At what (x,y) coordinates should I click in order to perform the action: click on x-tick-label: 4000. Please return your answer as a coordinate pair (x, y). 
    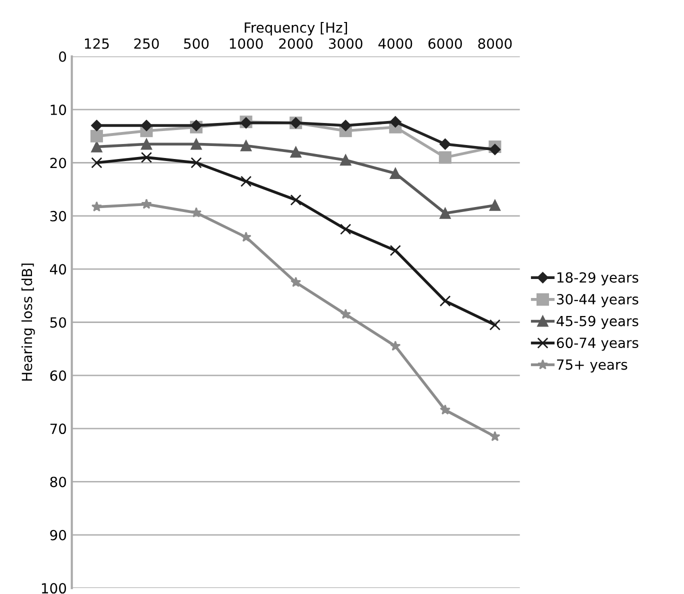
    Looking at the image, I should click on (395, 43).